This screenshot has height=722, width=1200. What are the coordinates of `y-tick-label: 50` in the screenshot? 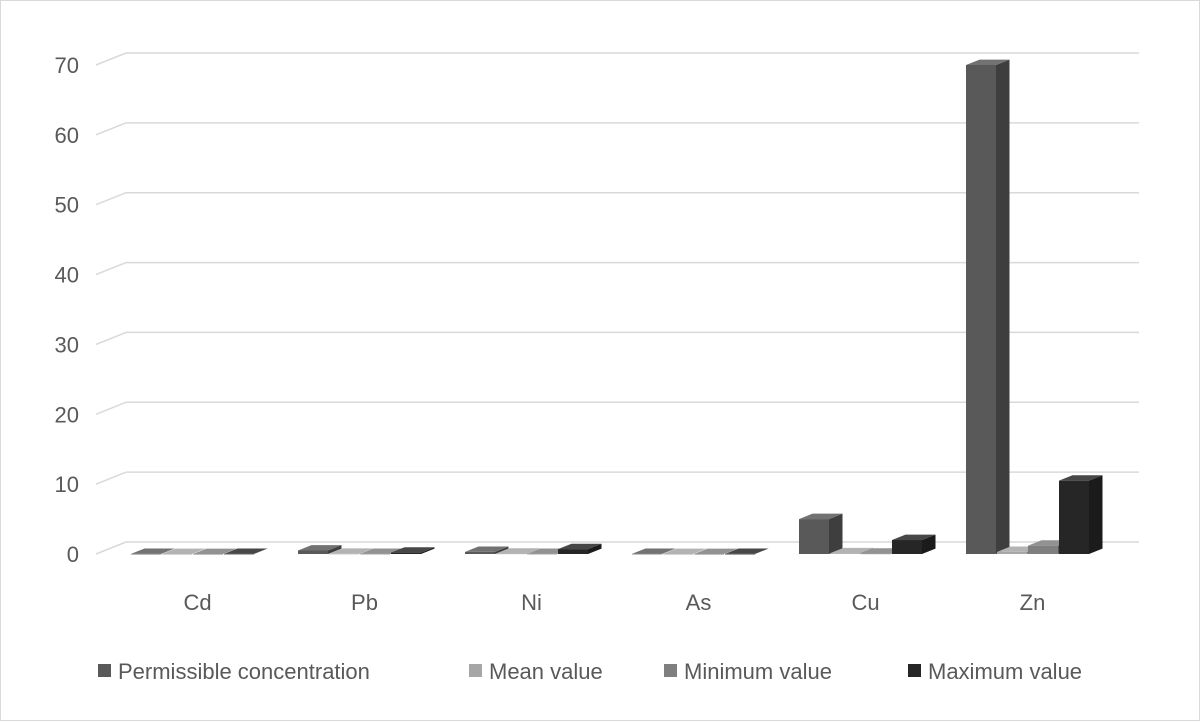 It's located at (67, 205).